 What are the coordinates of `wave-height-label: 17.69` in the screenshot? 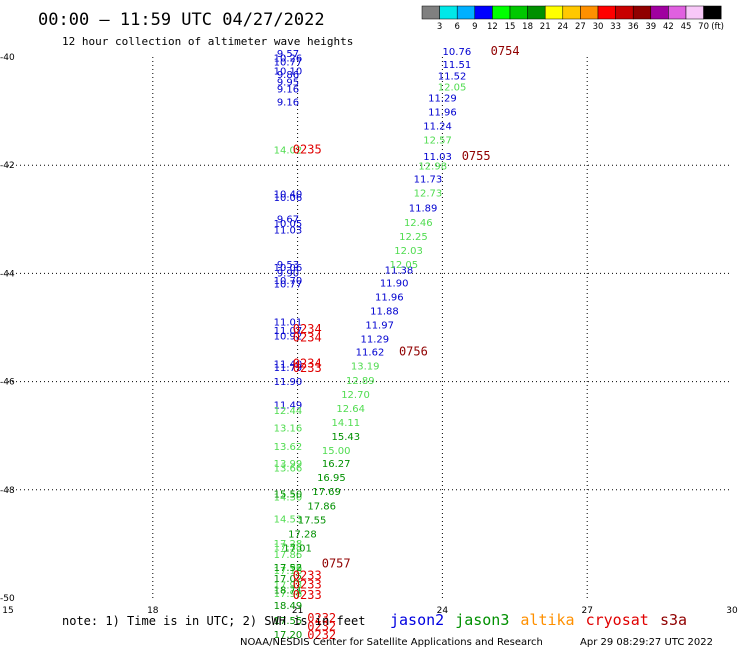 It's located at (326, 492).